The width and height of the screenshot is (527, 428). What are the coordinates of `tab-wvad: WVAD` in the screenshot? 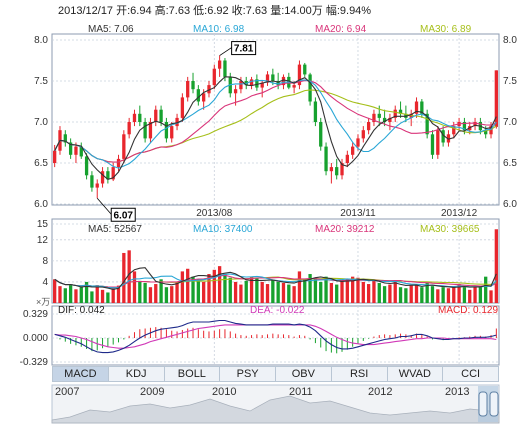 It's located at (416, 374).